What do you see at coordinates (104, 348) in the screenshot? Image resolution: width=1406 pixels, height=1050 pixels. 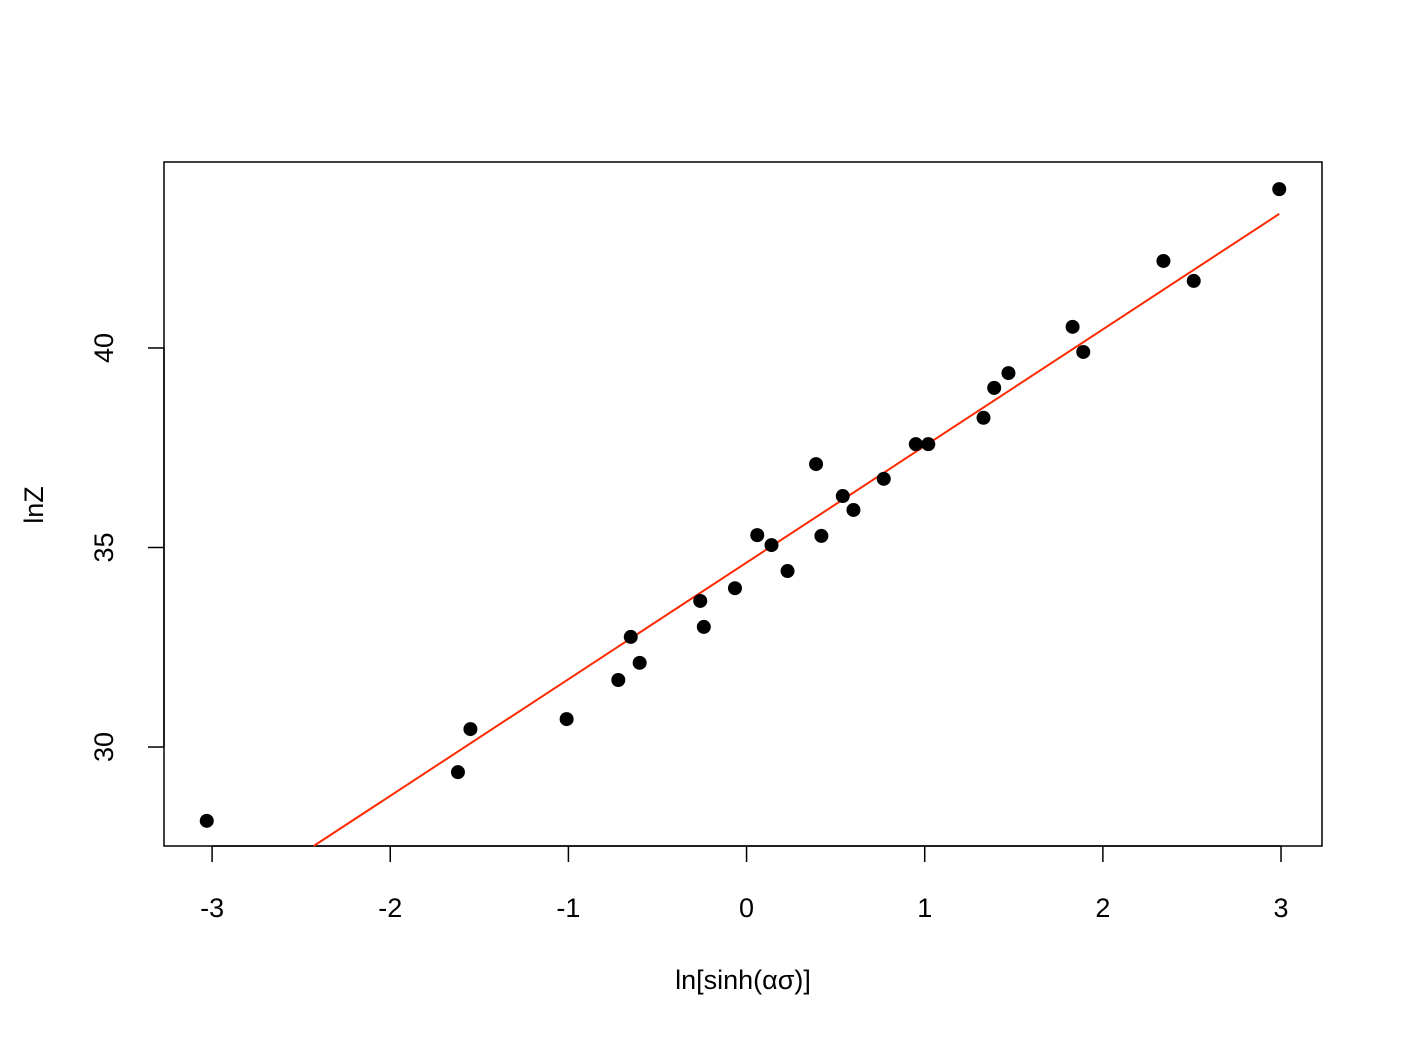 I see `y-tick-label: 40` at bounding box center [104, 348].